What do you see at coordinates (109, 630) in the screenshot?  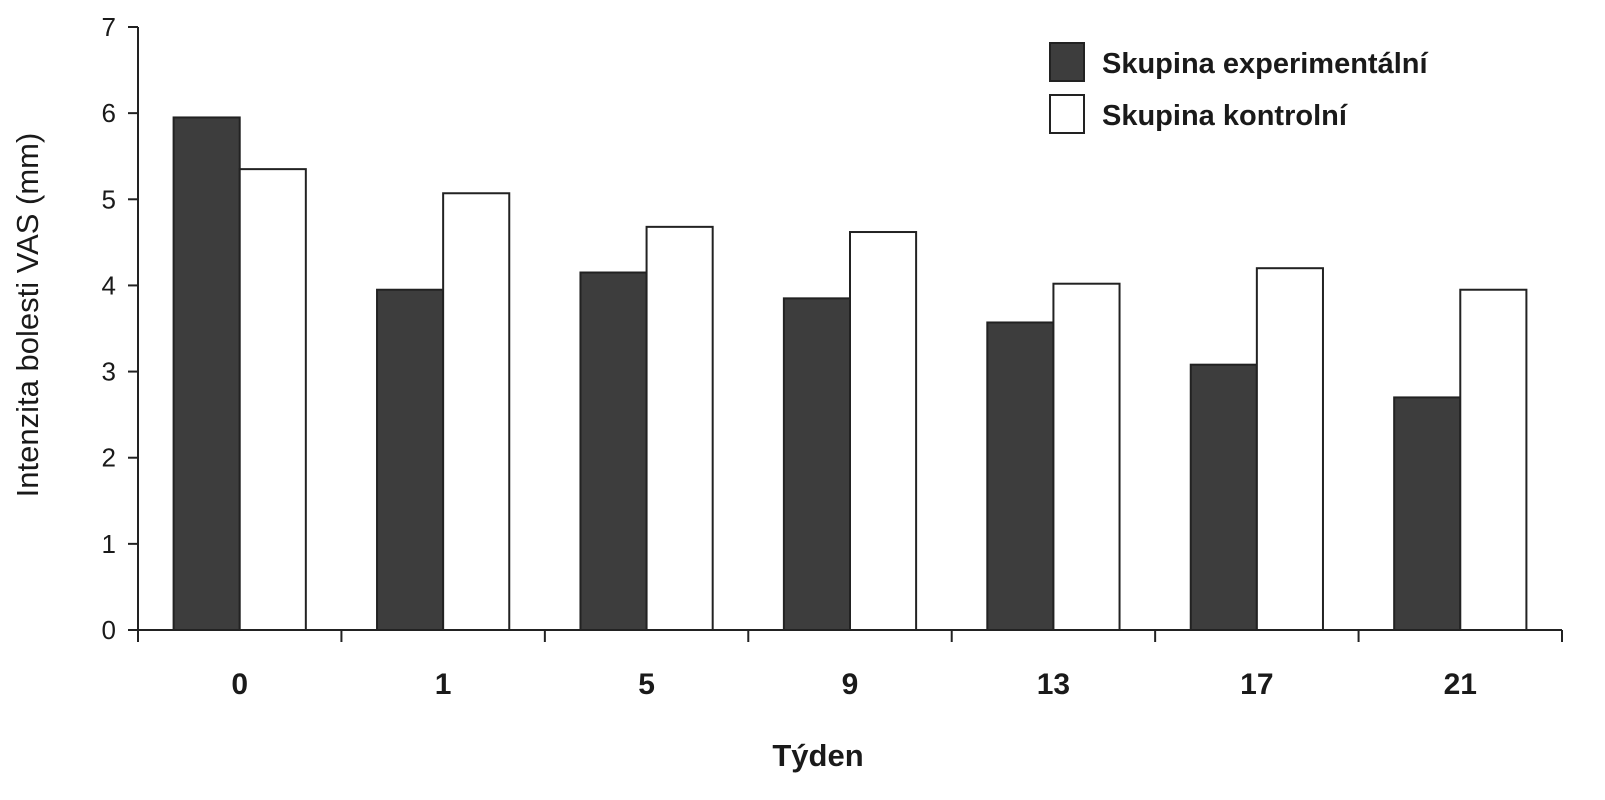 I see `y-tick-label: 0` at bounding box center [109, 630].